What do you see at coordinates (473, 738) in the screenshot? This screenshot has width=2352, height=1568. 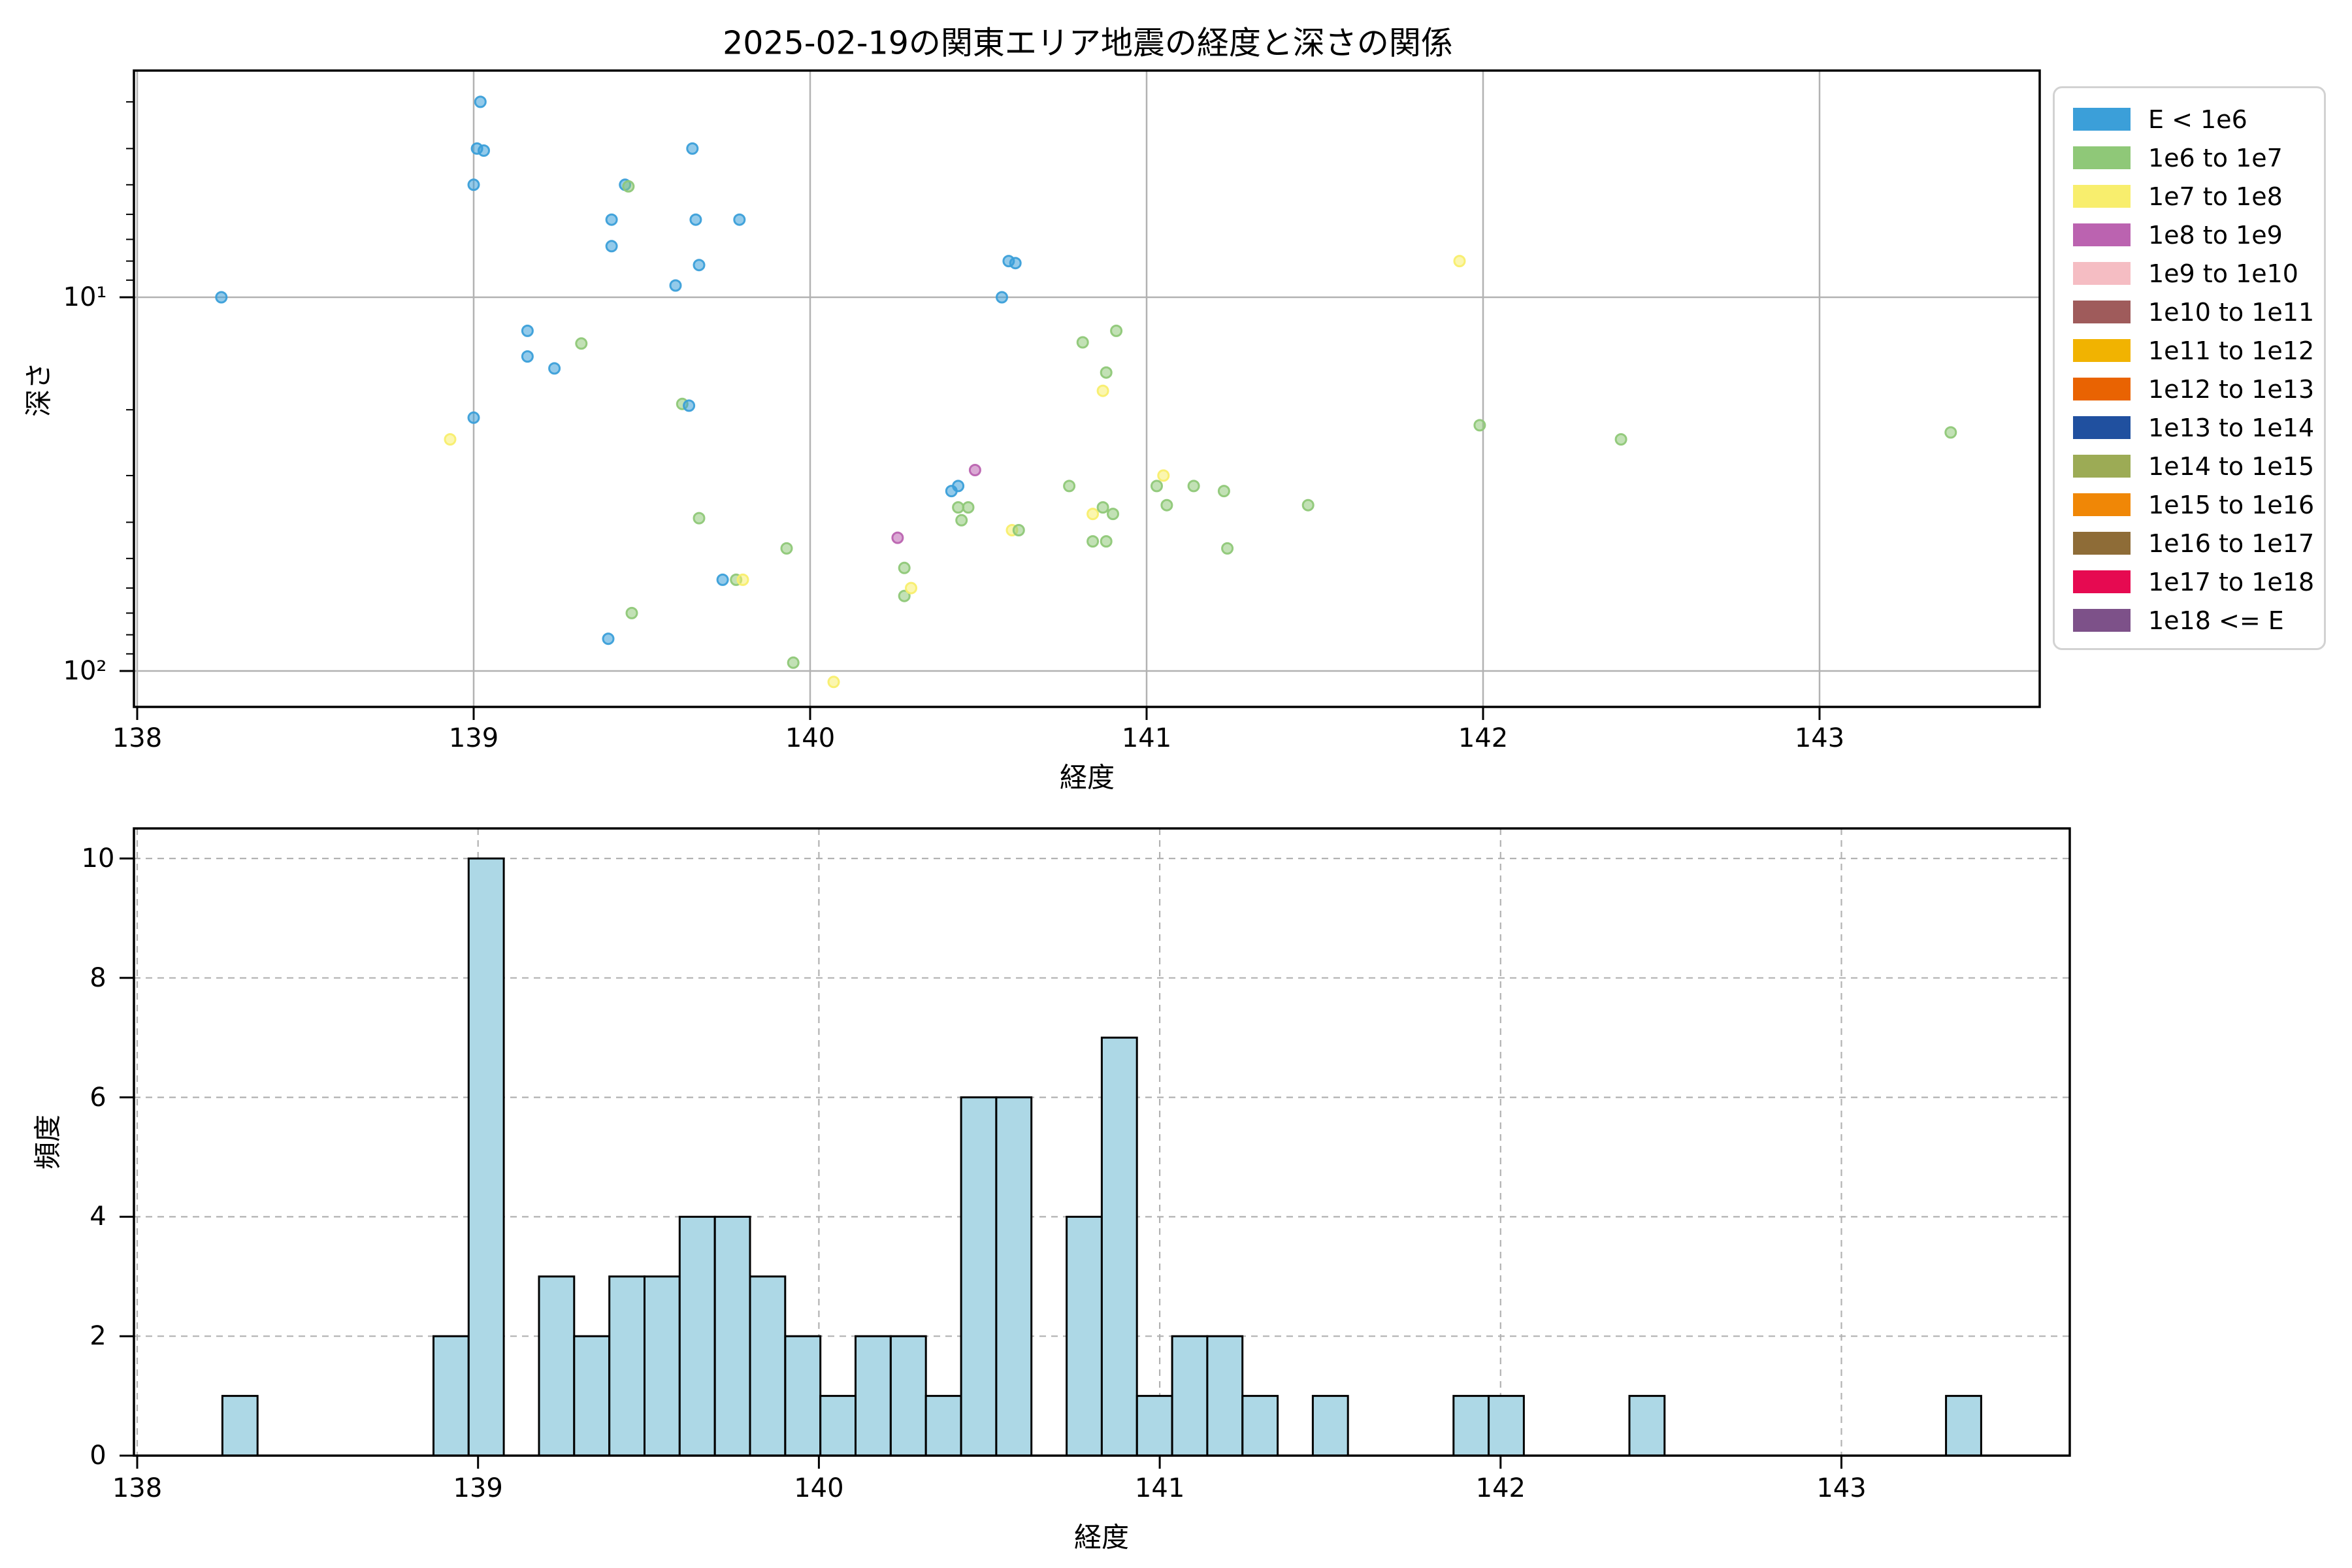 I see `scatter-x-tick-label: 139` at bounding box center [473, 738].